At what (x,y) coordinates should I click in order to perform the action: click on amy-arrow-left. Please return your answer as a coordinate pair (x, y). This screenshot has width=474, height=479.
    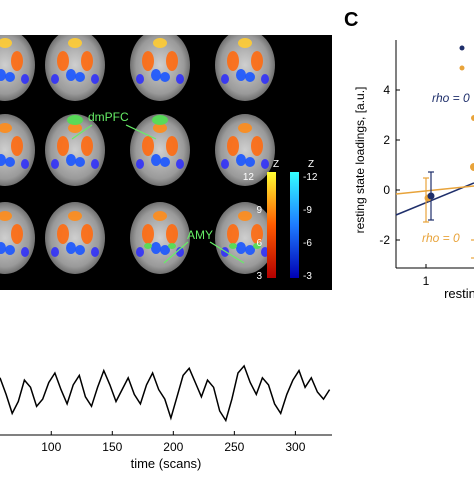
    Looking at the image, I should click on (176, 252).